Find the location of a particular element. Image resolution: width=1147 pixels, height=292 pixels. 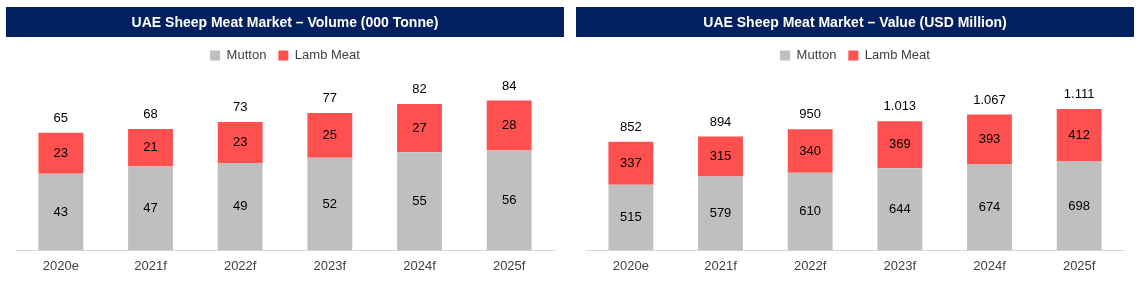

data-label: 369 is located at coordinates (899, 144).